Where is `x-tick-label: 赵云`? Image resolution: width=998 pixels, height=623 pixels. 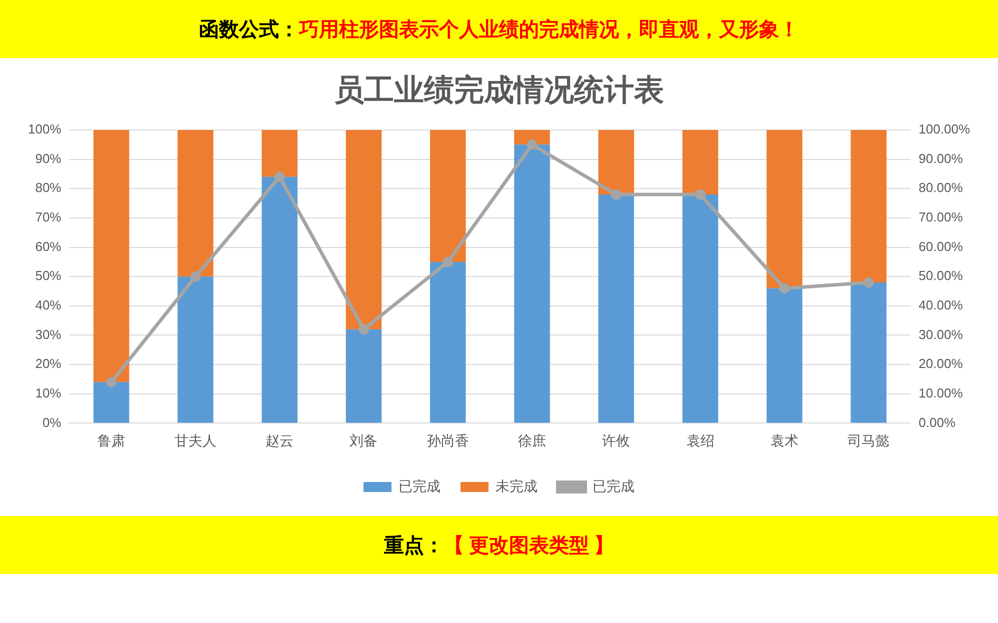 x-tick-label: 赵云 is located at coordinates (280, 440).